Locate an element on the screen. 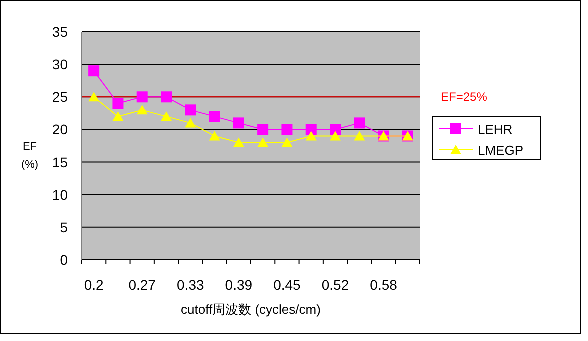 Image resolution: width=588 pixels, height=341 pixels. legend-label: LEHR is located at coordinates (495, 129).